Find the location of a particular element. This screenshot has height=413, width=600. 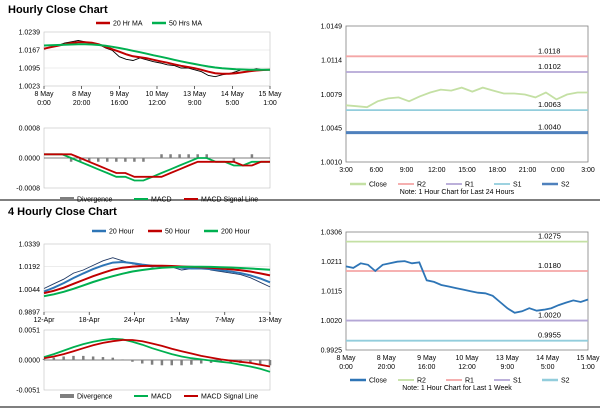

hourly-section-title: Hourly Close Chart is located at coordinates (58, 10).